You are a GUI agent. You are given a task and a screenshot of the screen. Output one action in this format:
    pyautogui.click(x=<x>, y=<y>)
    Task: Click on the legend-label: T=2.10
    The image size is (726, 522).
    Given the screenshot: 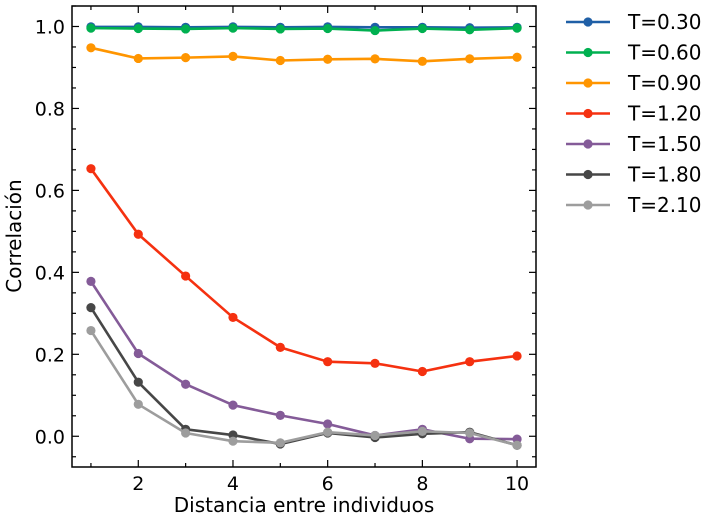 What is the action you would take?
    pyautogui.click(x=664, y=205)
    